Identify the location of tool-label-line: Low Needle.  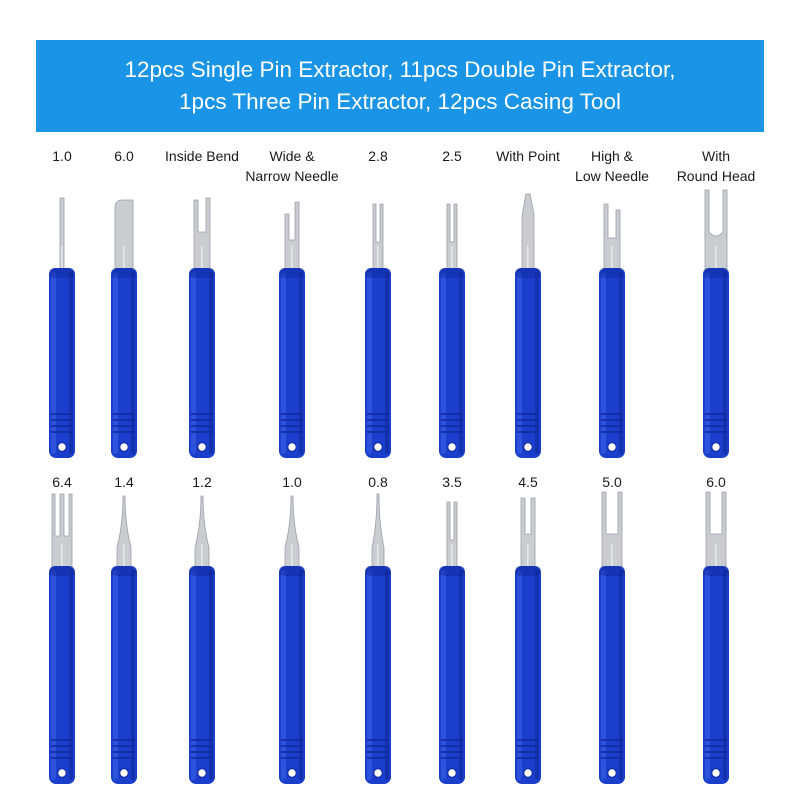
(612, 176).